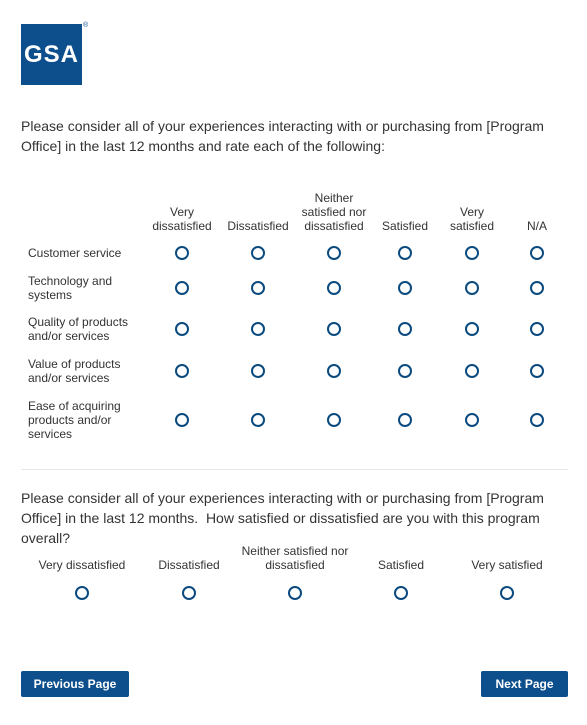 This screenshot has height=725, width=587. I want to click on gsa-logo: GSA, so click(51, 54).